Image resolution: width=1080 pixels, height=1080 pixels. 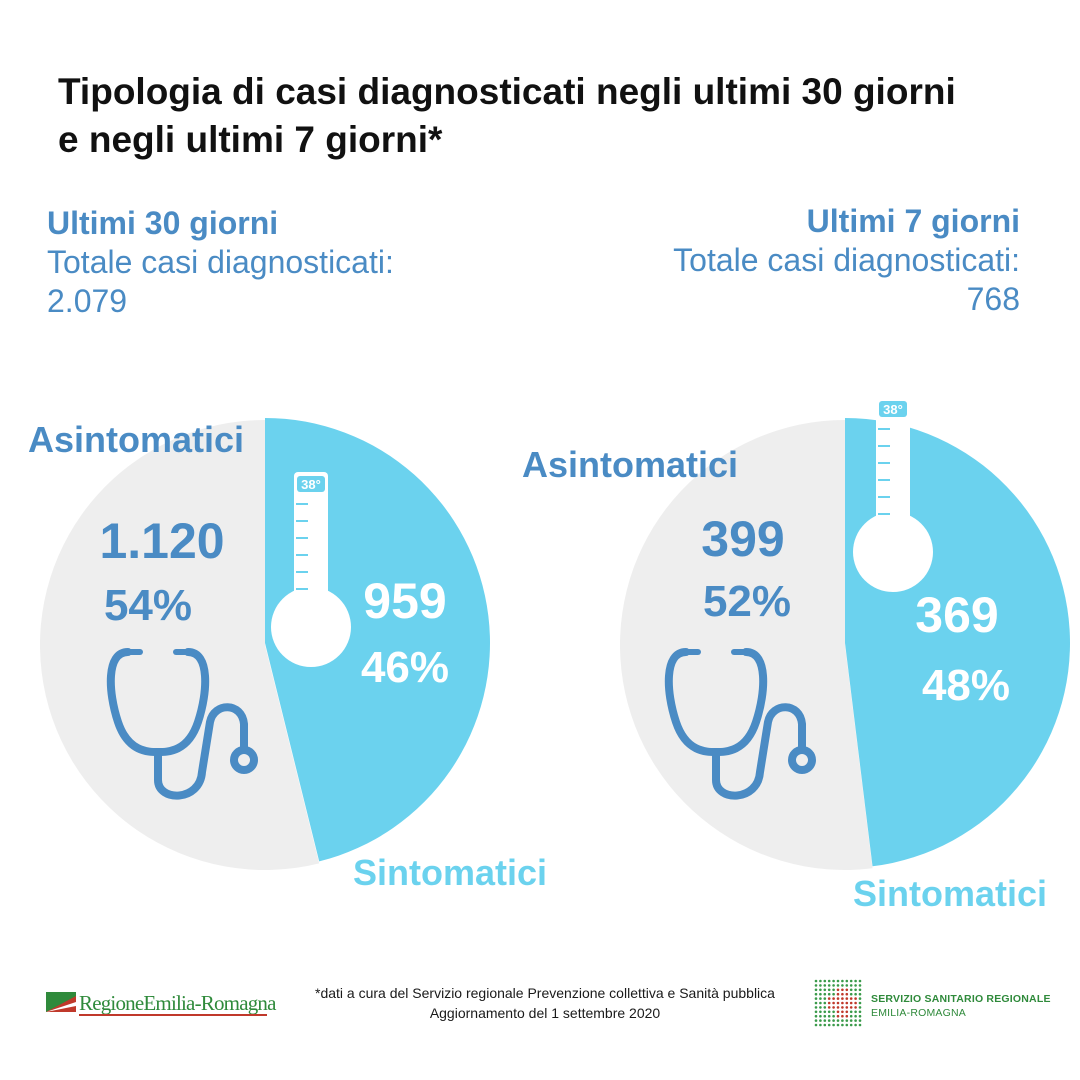 What do you see at coordinates (180, 645) in the screenshot?
I see `slice-asintomatici` at bounding box center [180, 645].